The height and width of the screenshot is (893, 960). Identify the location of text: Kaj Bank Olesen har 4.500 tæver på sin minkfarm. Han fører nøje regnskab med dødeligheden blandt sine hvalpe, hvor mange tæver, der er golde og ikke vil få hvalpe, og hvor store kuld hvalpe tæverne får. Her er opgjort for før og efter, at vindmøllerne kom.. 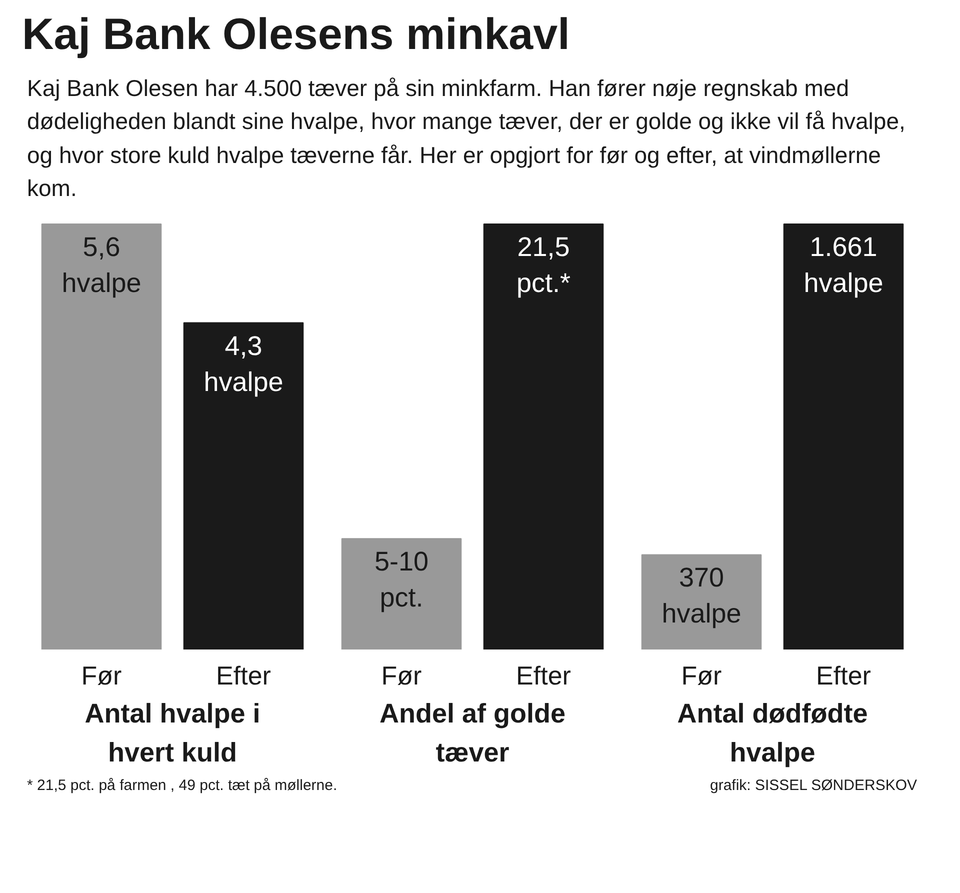
(466, 138).